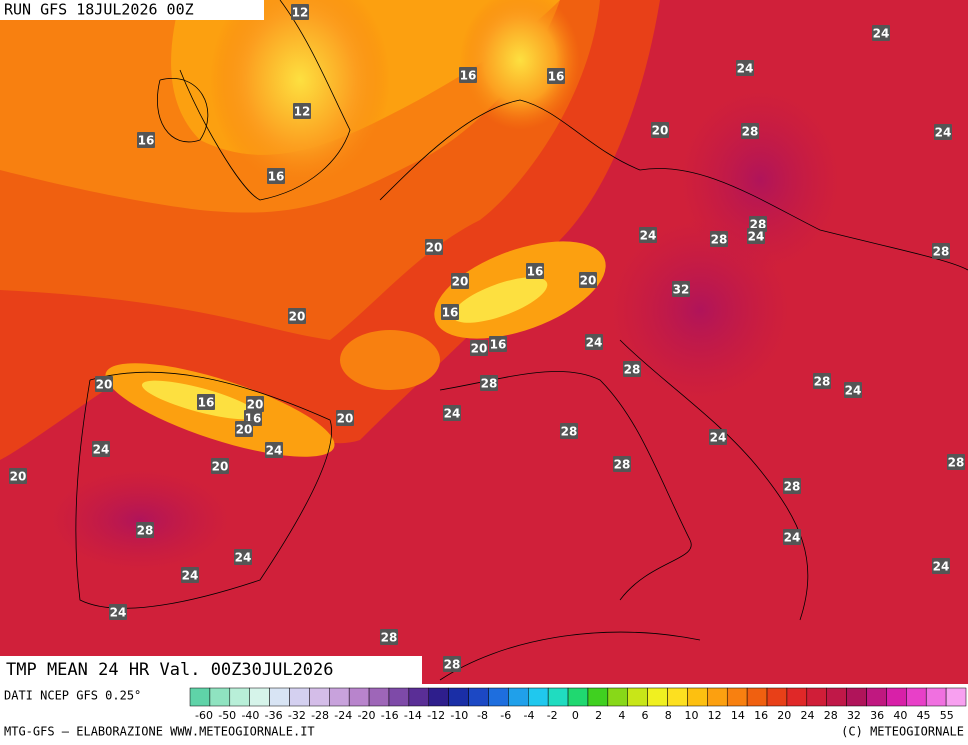 This screenshot has height=745, width=968. Describe the element at coordinates (250, 715) in the screenshot. I see `colorbar-label: -40` at that location.